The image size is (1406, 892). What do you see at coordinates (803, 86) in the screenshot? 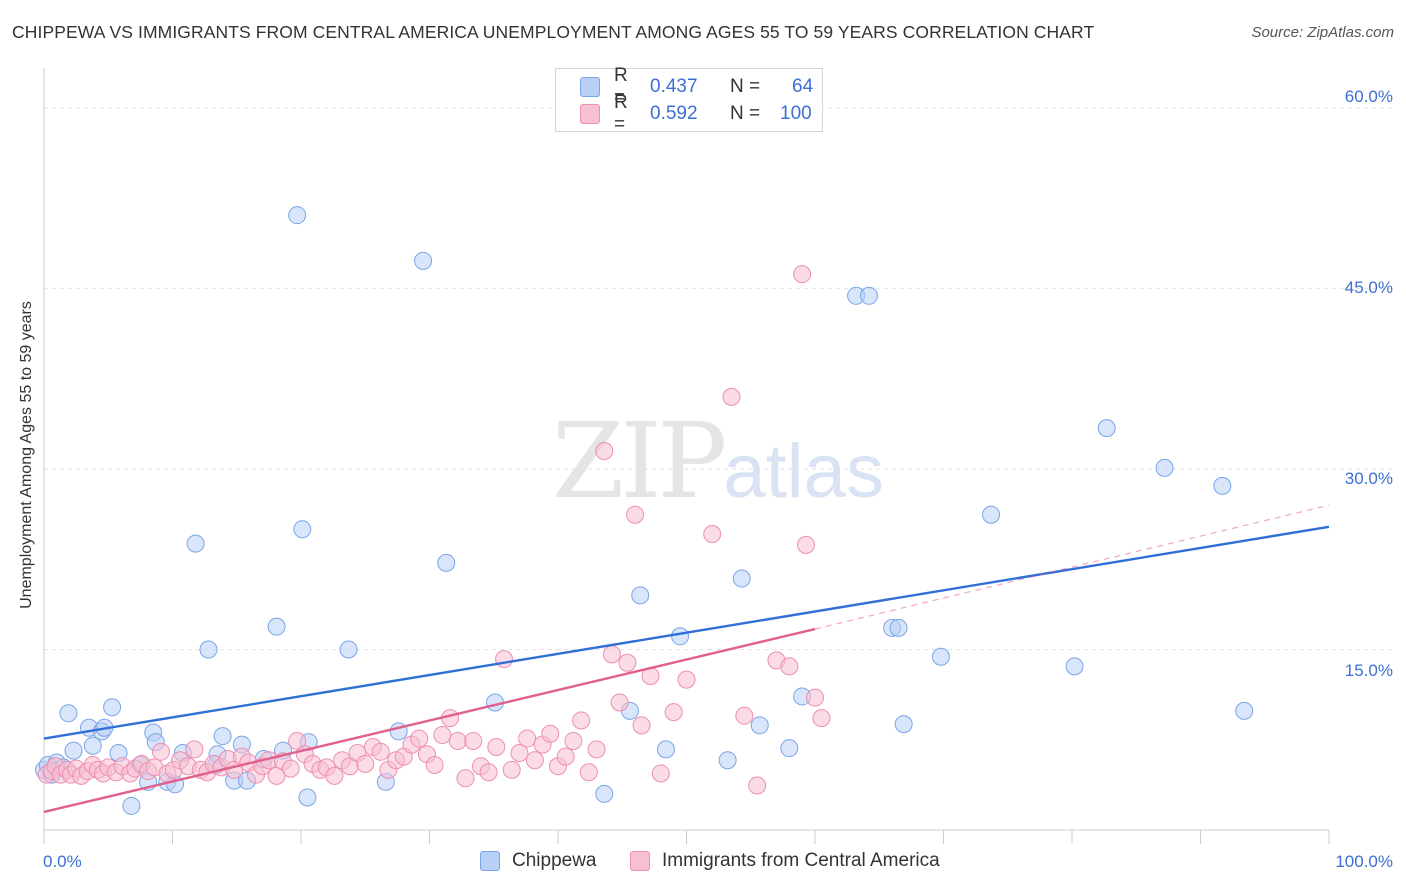
I see `legend-n-value: 64` at bounding box center [803, 86].